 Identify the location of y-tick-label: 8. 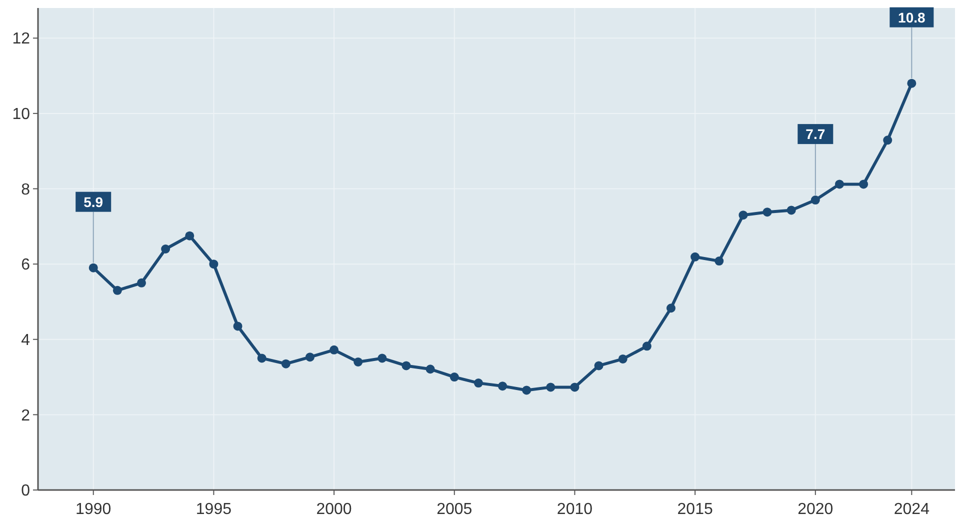
(25, 189).